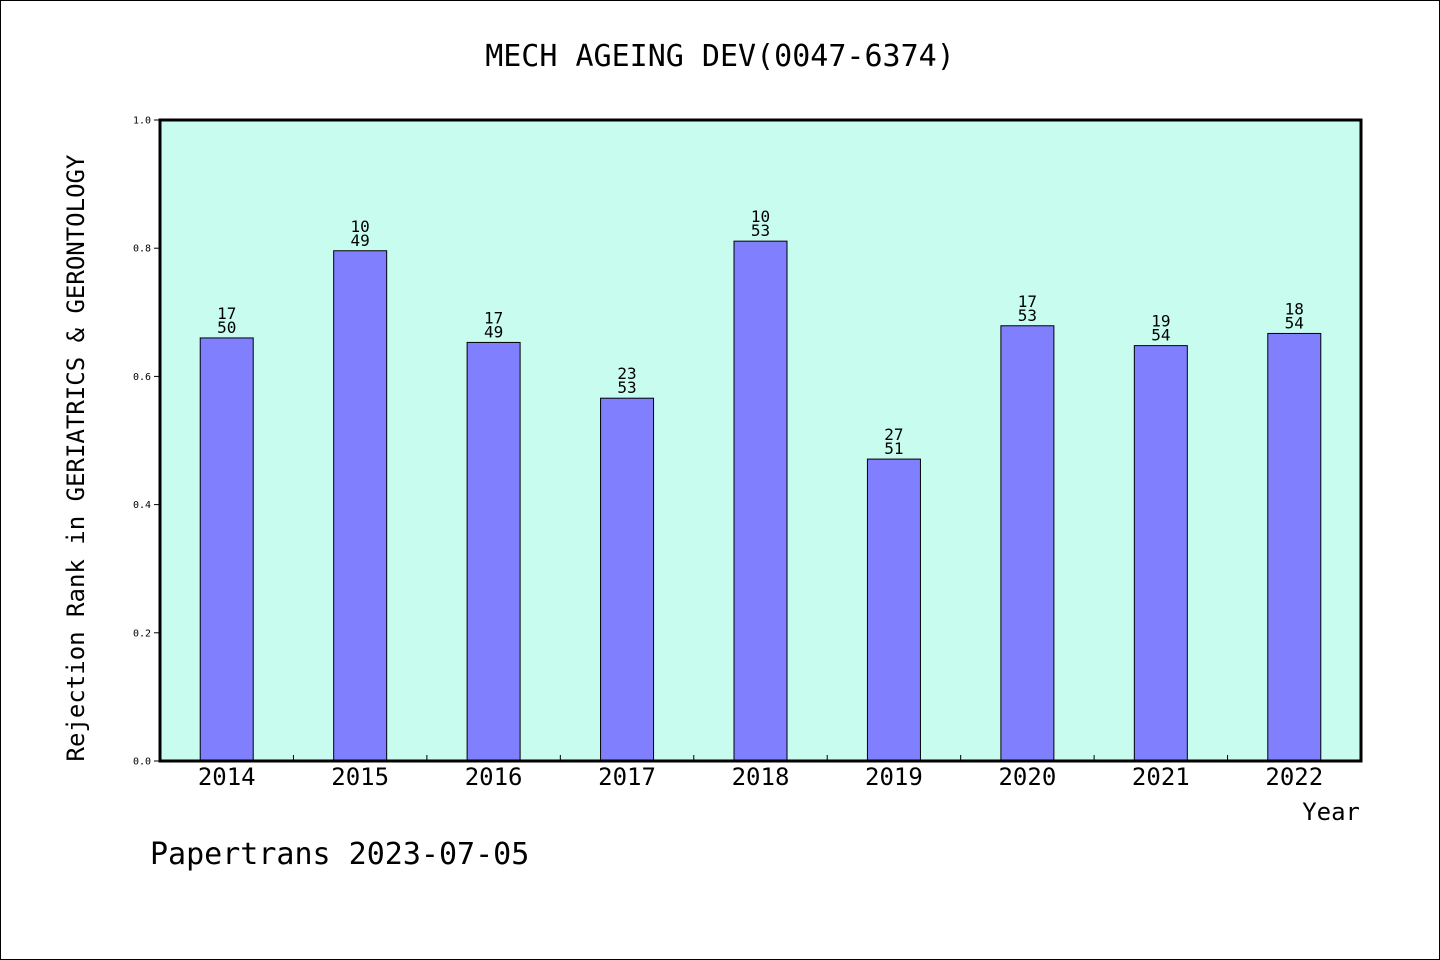 The image size is (1440, 960). What do you see at coordinates (142, 505) in the screenshot?
I see `y-tick-label-2: 0.4` at bounding box center [142, 505].